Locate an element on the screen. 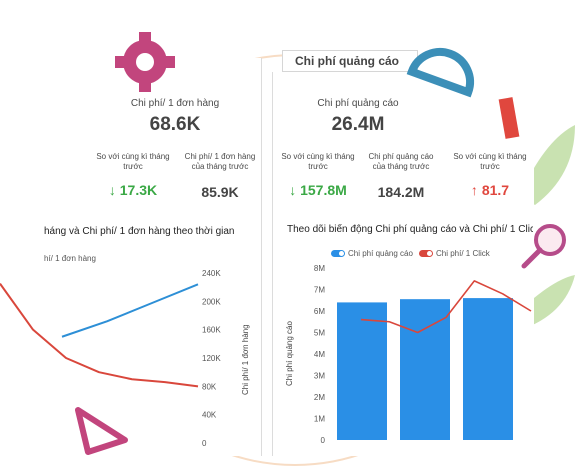  cost-per-order-line-chart: 0 40K 80K 120K 160K 200K 240K is located at coordinates (110, 358).